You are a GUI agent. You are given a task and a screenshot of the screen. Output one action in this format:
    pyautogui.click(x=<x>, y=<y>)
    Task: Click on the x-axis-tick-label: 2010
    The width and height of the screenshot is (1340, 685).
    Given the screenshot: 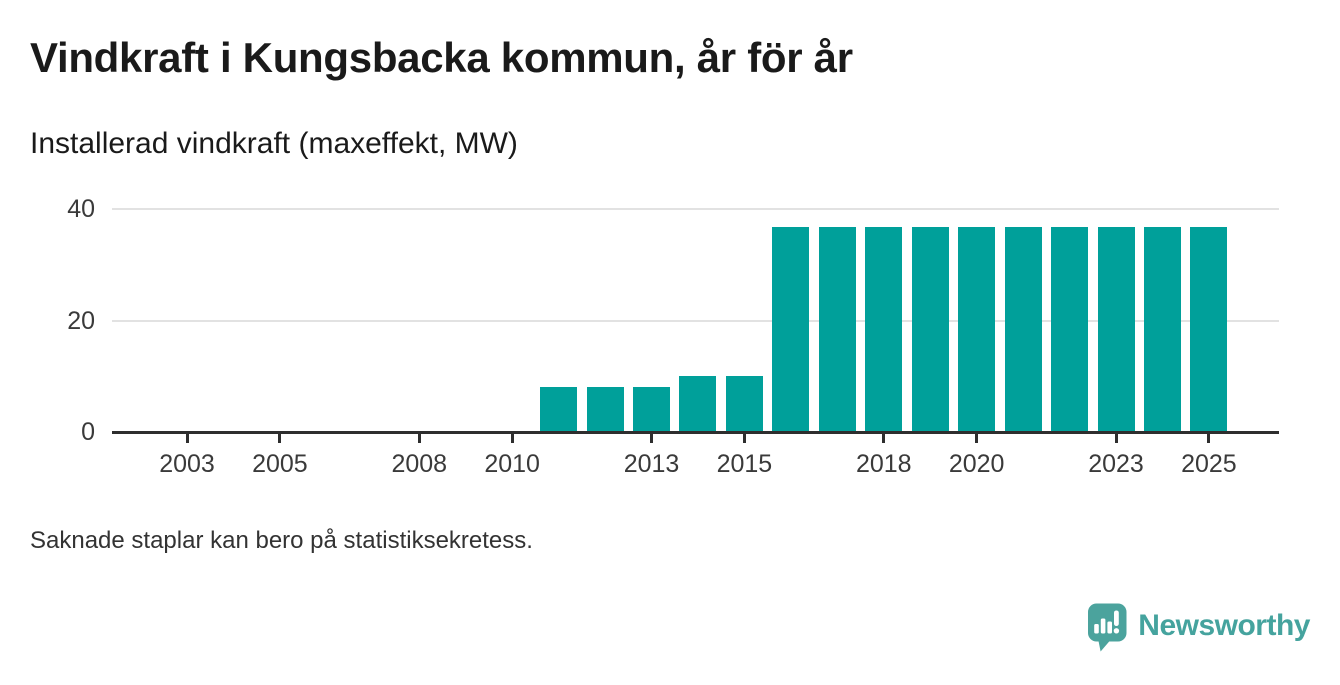 What is the action you would take?
    pyautogui.click(x=512, y=464)
    